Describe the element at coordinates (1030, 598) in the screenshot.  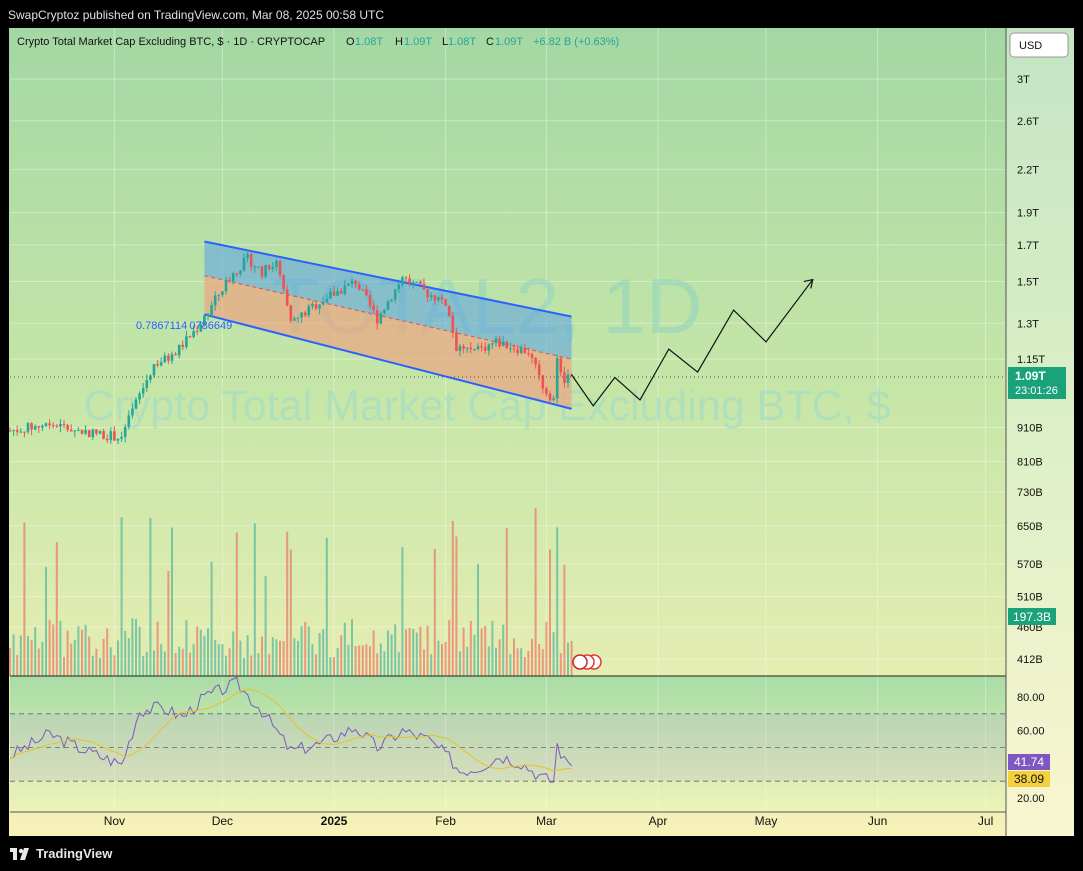
I see `price-tick-label: 510B` at that location.